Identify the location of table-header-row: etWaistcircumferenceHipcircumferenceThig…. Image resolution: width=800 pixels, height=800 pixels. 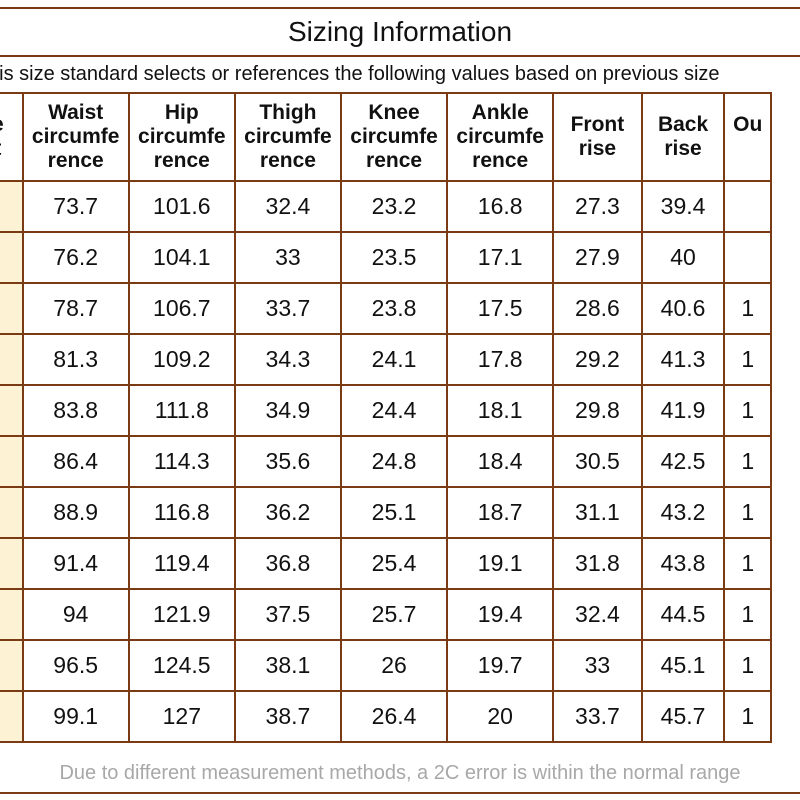
(386, 137).